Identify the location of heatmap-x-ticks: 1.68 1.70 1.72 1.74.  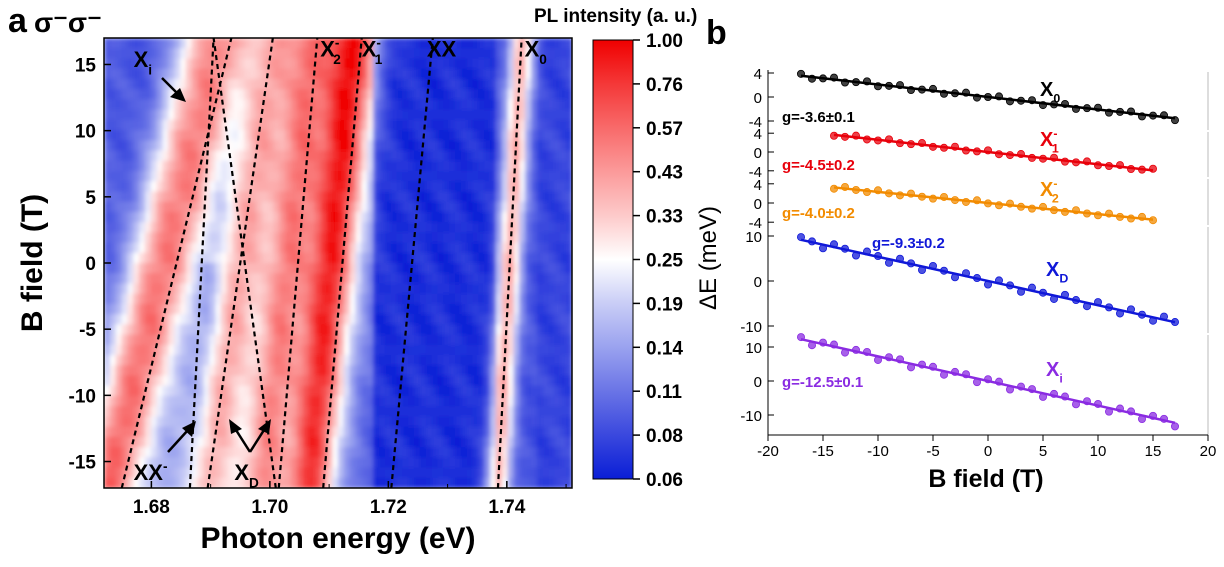
(350, 499).